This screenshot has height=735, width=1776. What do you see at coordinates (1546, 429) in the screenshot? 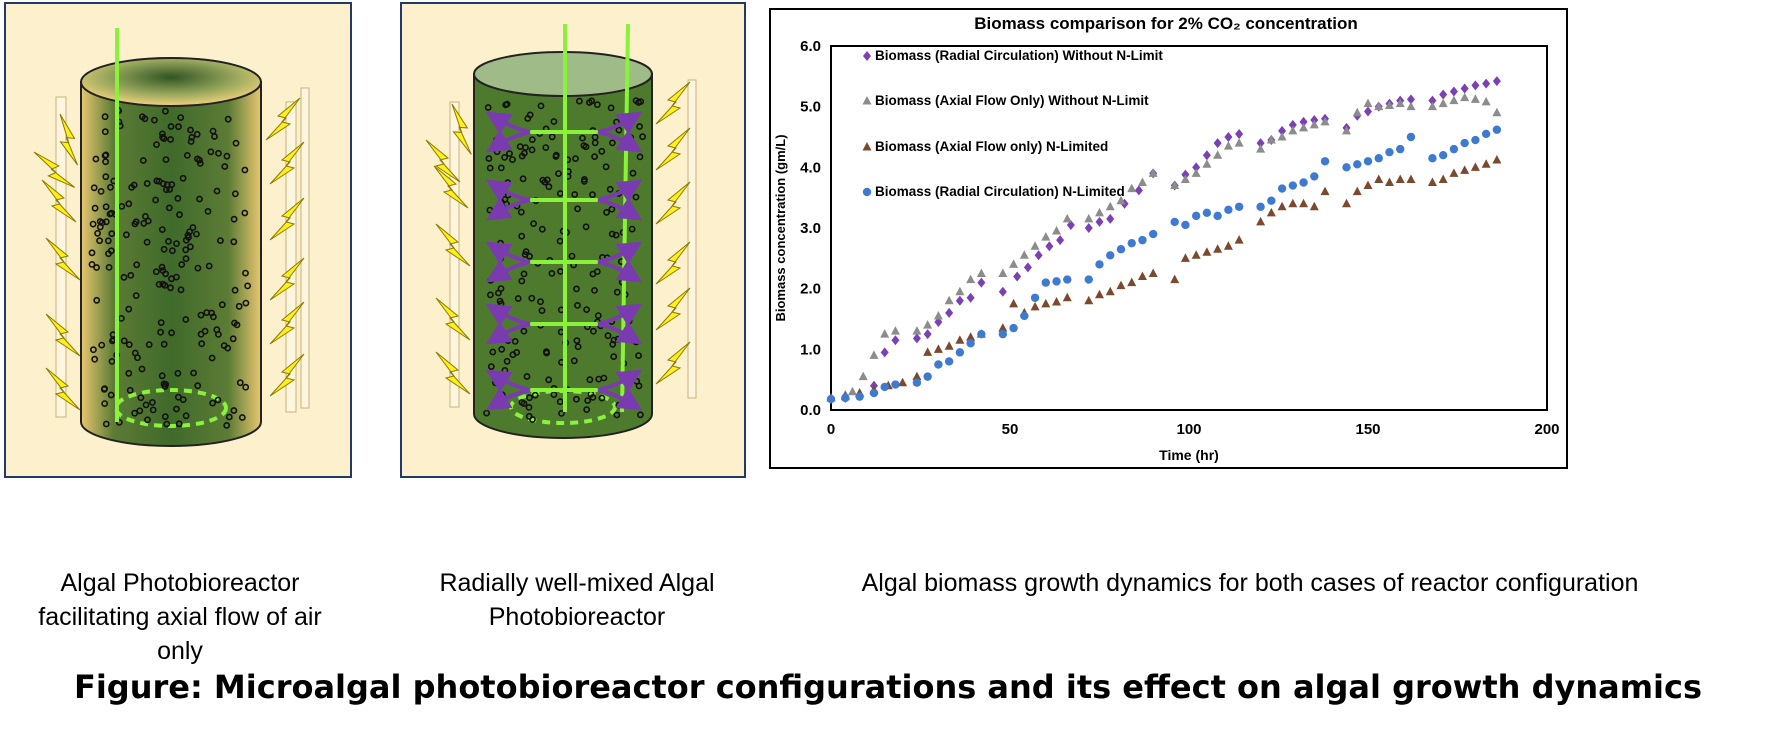
I see `x-tick-label: 200` at bounding box center [1546, 429].